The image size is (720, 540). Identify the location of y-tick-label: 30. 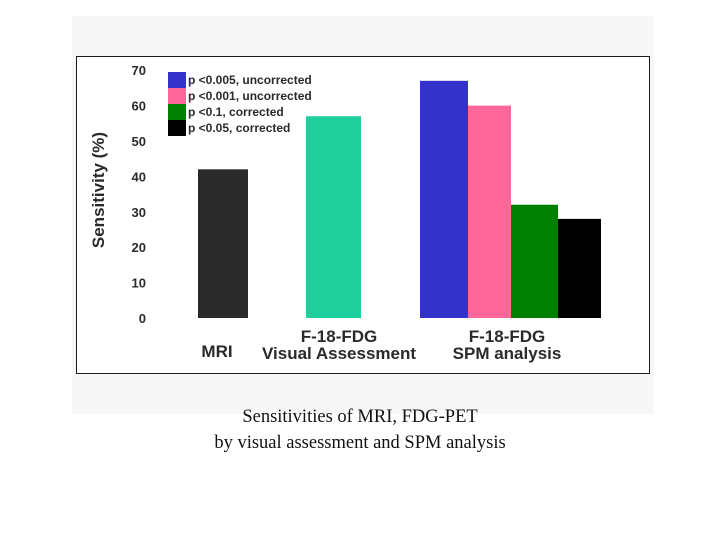
(139, 212).